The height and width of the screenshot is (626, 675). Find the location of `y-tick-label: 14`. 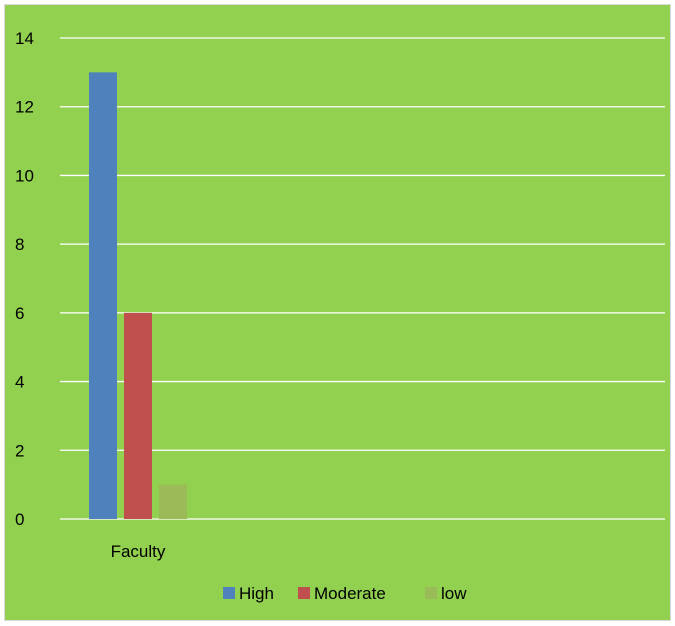

y-tick-label: 14 is located at coordinates (24, 38).